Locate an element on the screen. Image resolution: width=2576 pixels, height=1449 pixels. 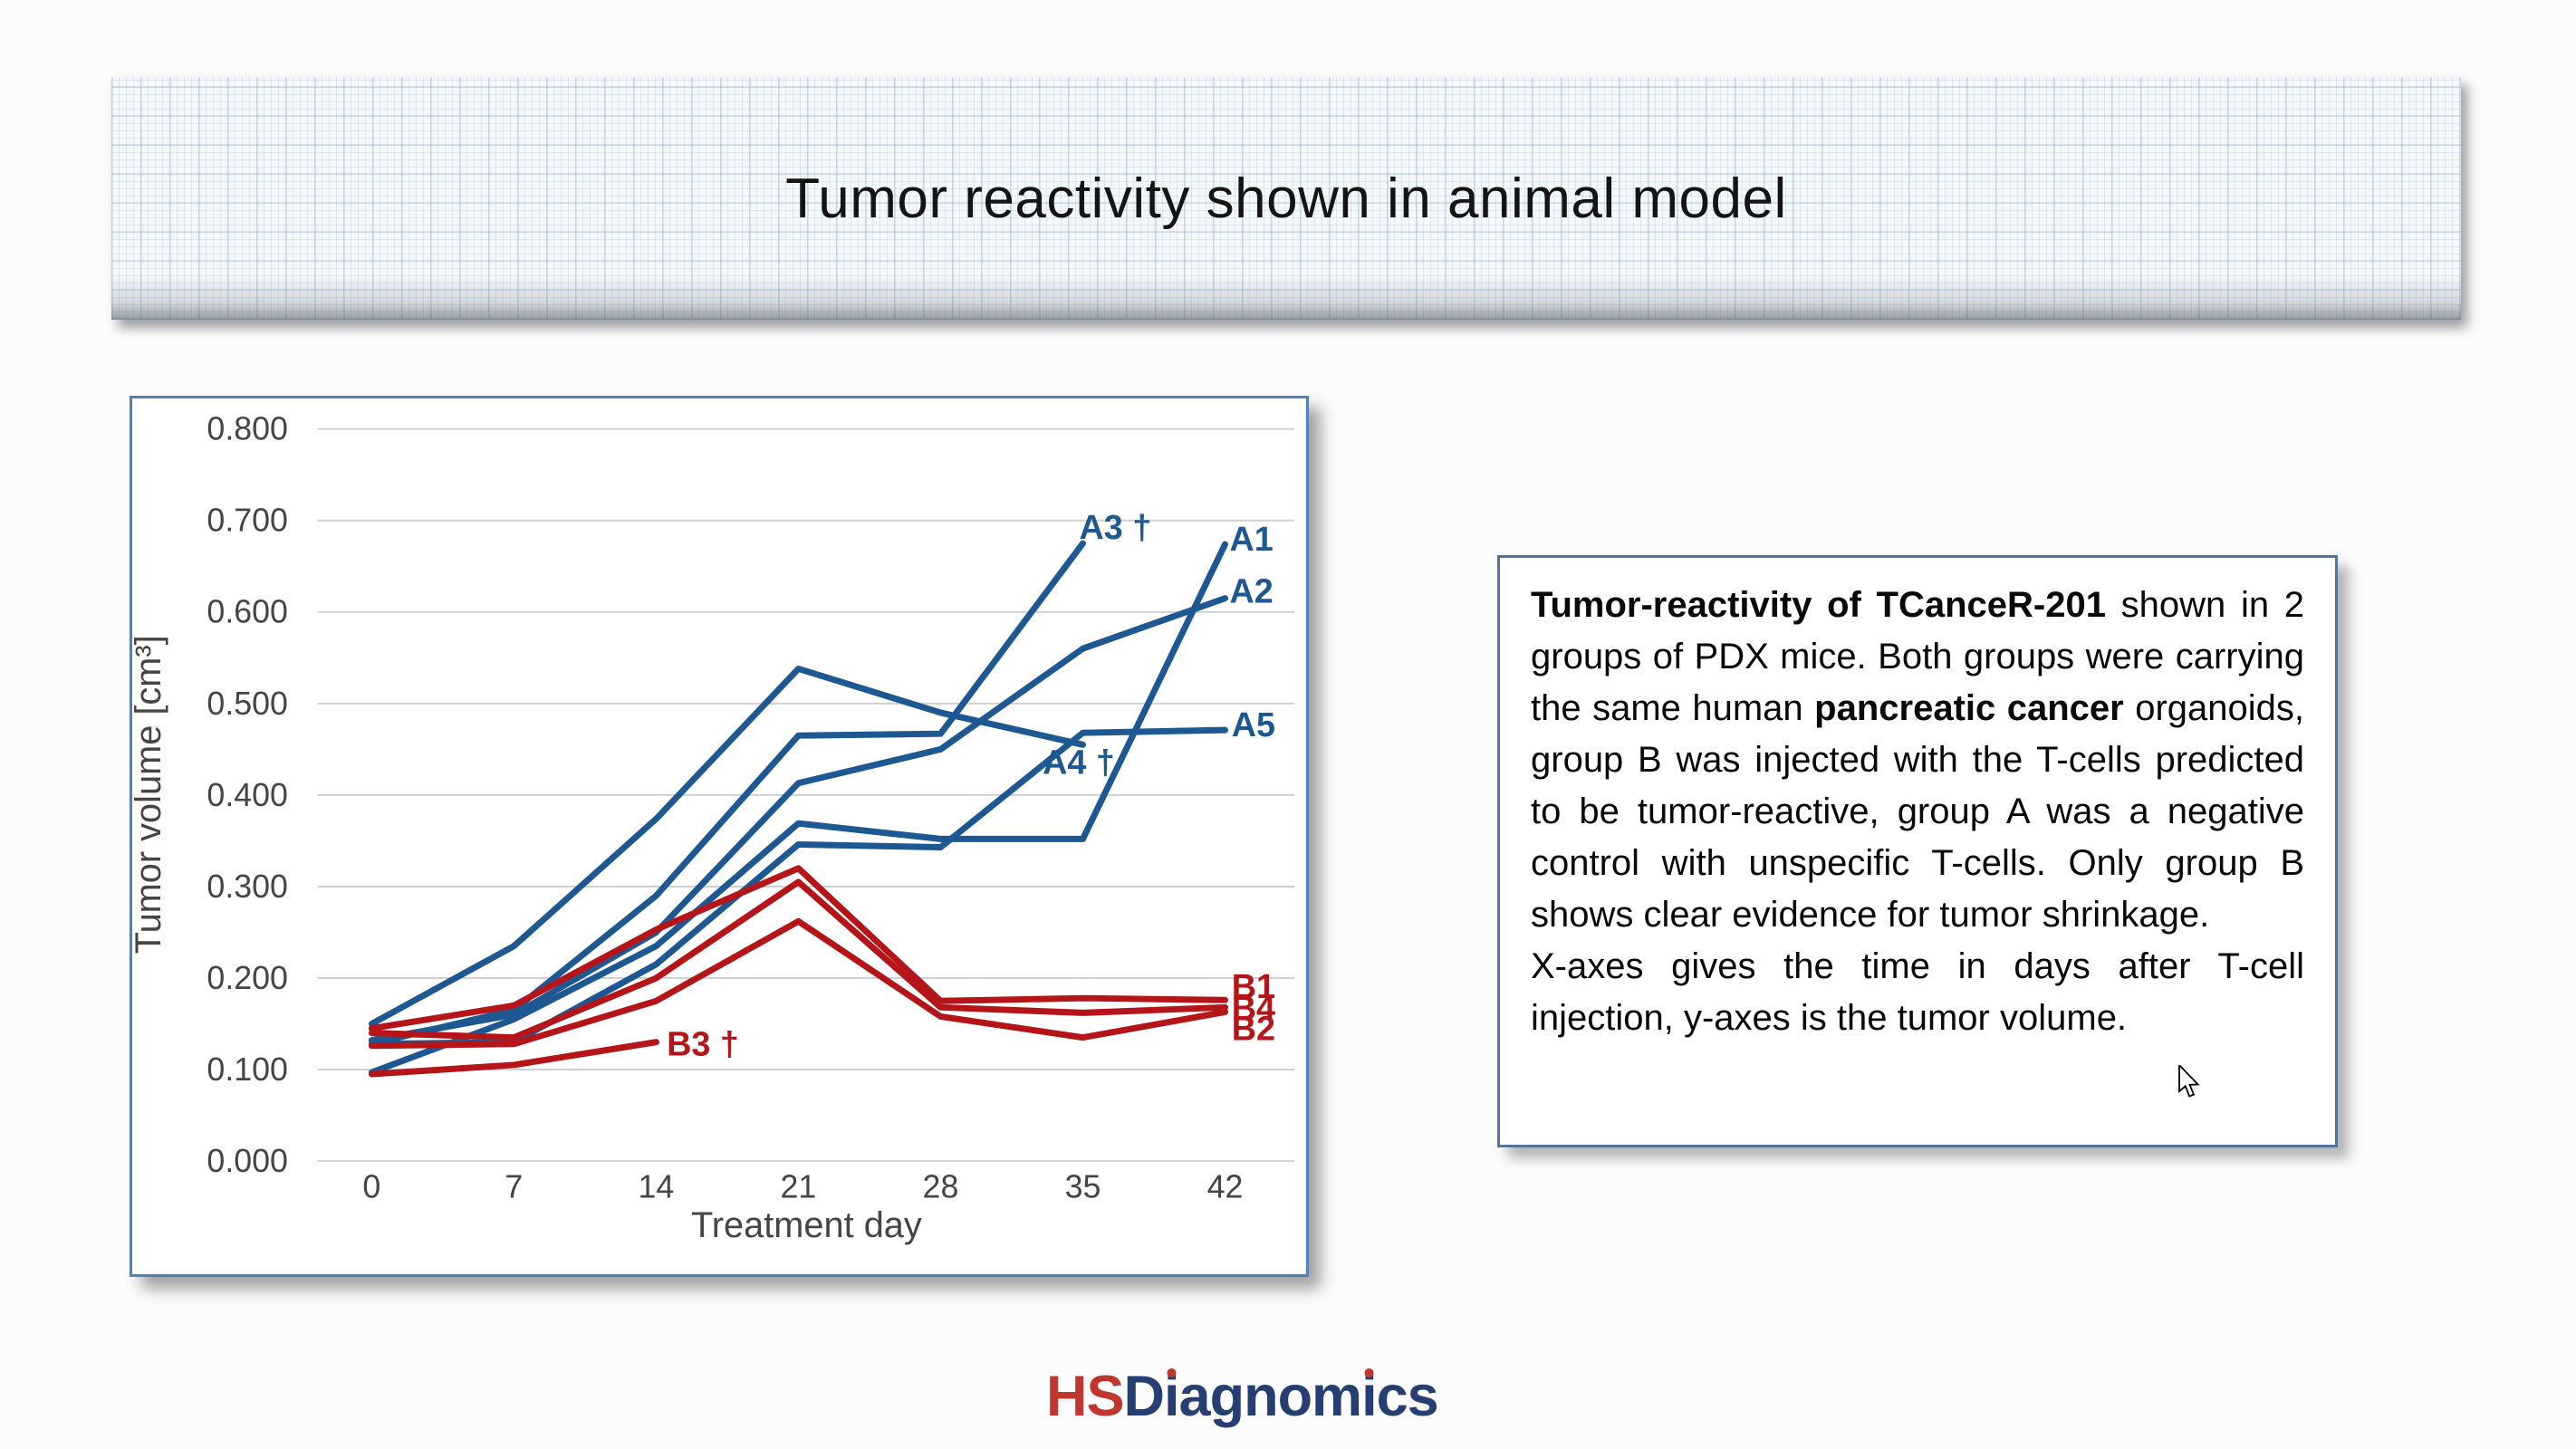
series-line-B4 is located at coordinates (798, 959).